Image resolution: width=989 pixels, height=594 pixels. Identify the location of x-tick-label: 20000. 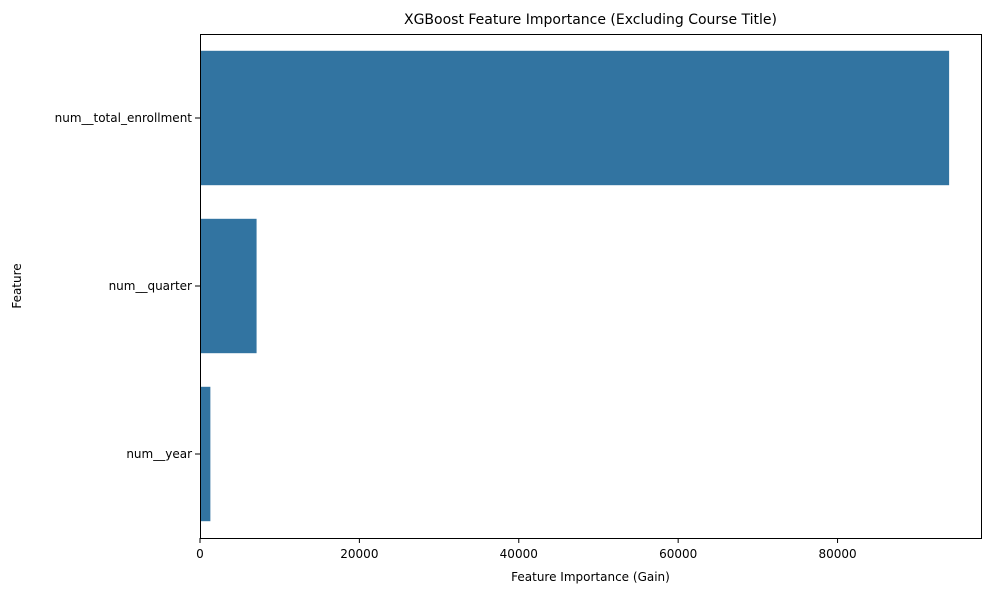
(359, 554).